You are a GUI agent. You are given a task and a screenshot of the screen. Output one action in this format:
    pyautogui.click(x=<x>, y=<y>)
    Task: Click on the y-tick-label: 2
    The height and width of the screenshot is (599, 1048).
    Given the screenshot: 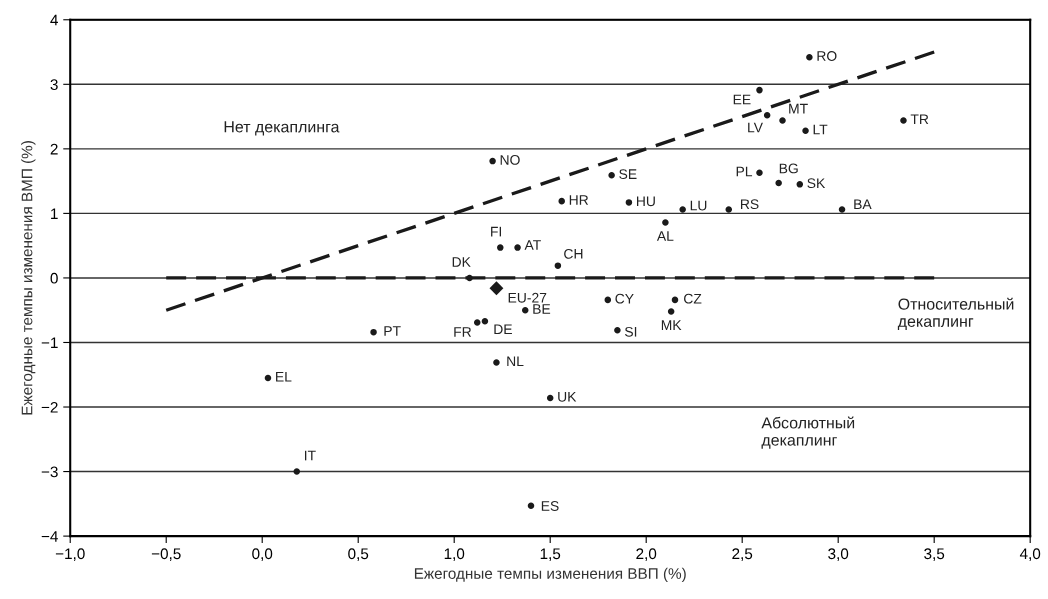 What is the action you would take?
    pyautogui.click(x=54, y=149)
    